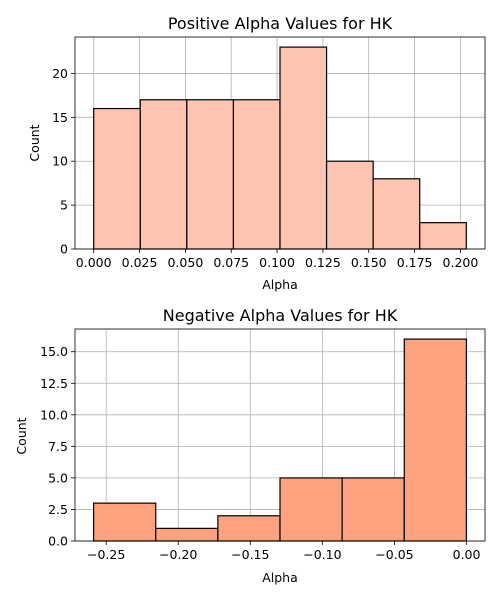  Describe the element at coordinates (54, 383) in the screenshot. I see `y-tick-label: 12.5` at that location.